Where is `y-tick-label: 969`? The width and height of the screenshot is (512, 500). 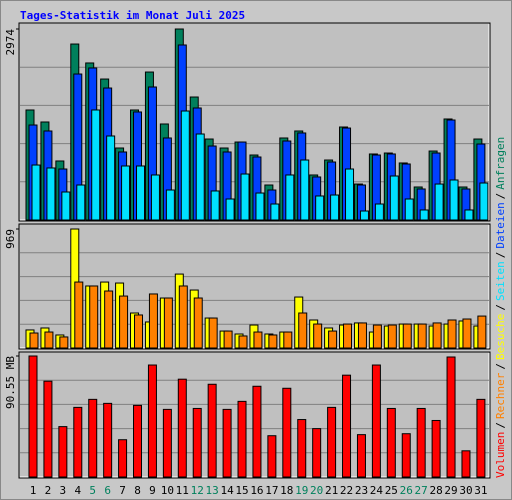 y-tick-label: 969 is located at coordinates (10, 239).